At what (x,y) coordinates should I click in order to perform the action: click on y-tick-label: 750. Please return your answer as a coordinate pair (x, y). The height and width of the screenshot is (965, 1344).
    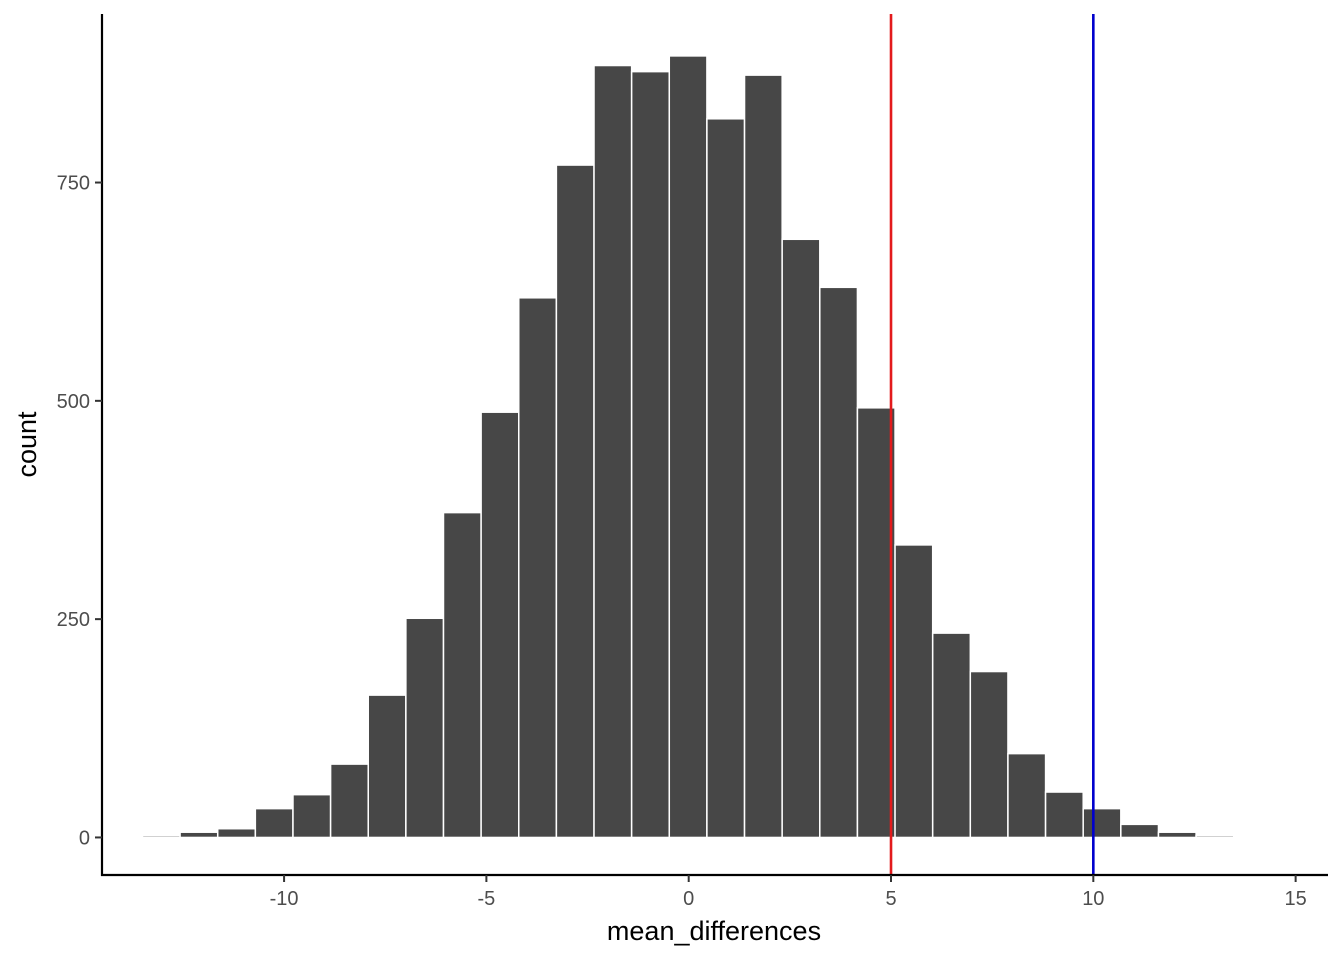
    Looking at the image, I should click on (73, 184).